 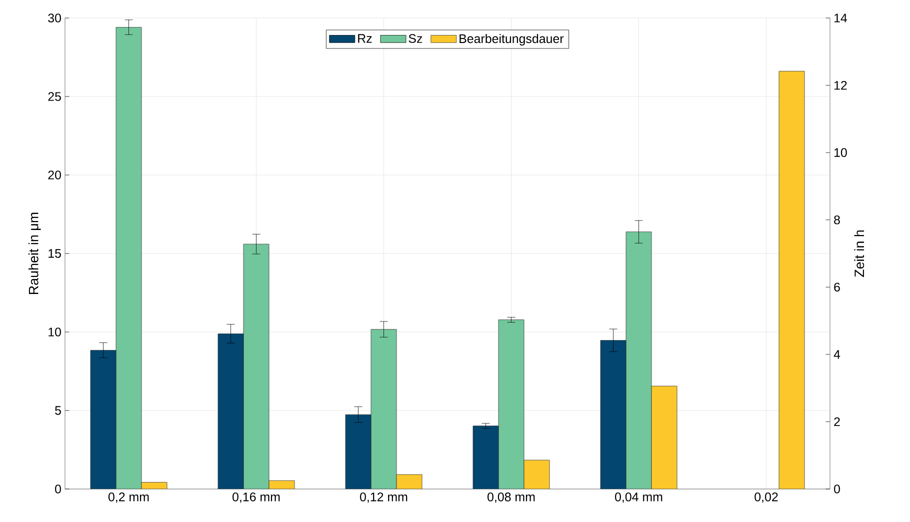 I want to click on x-tick-label: 0,08 mm, so click(x=511, y=497).